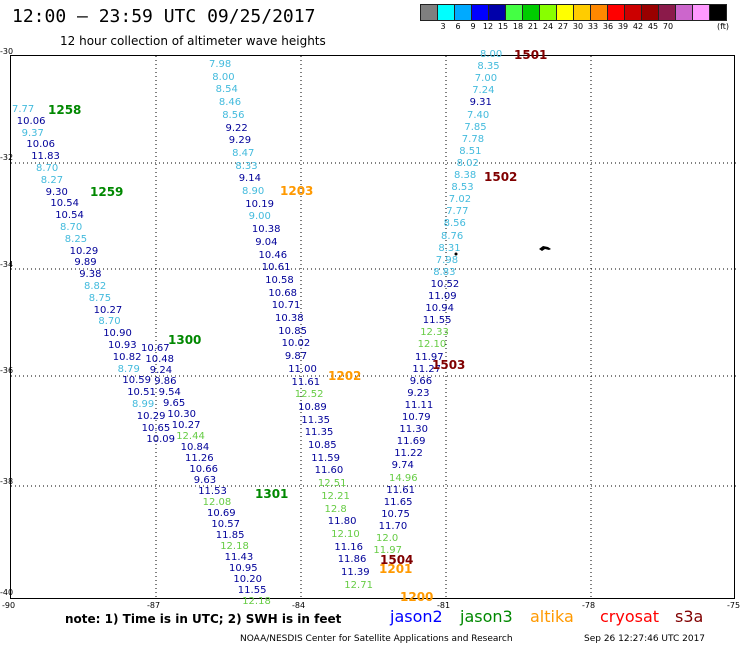  Describe the element at coordinates (501, 177) in the screenshot. I see `pass-time-label: 1502` at that location.